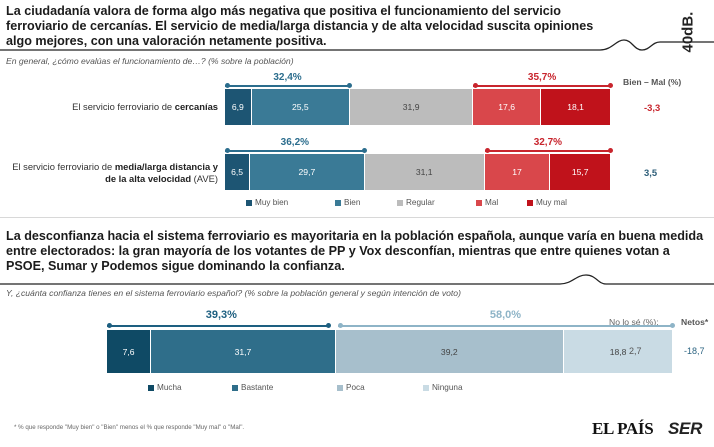  I want to click on legend-label: Poca, so click(355, 387).